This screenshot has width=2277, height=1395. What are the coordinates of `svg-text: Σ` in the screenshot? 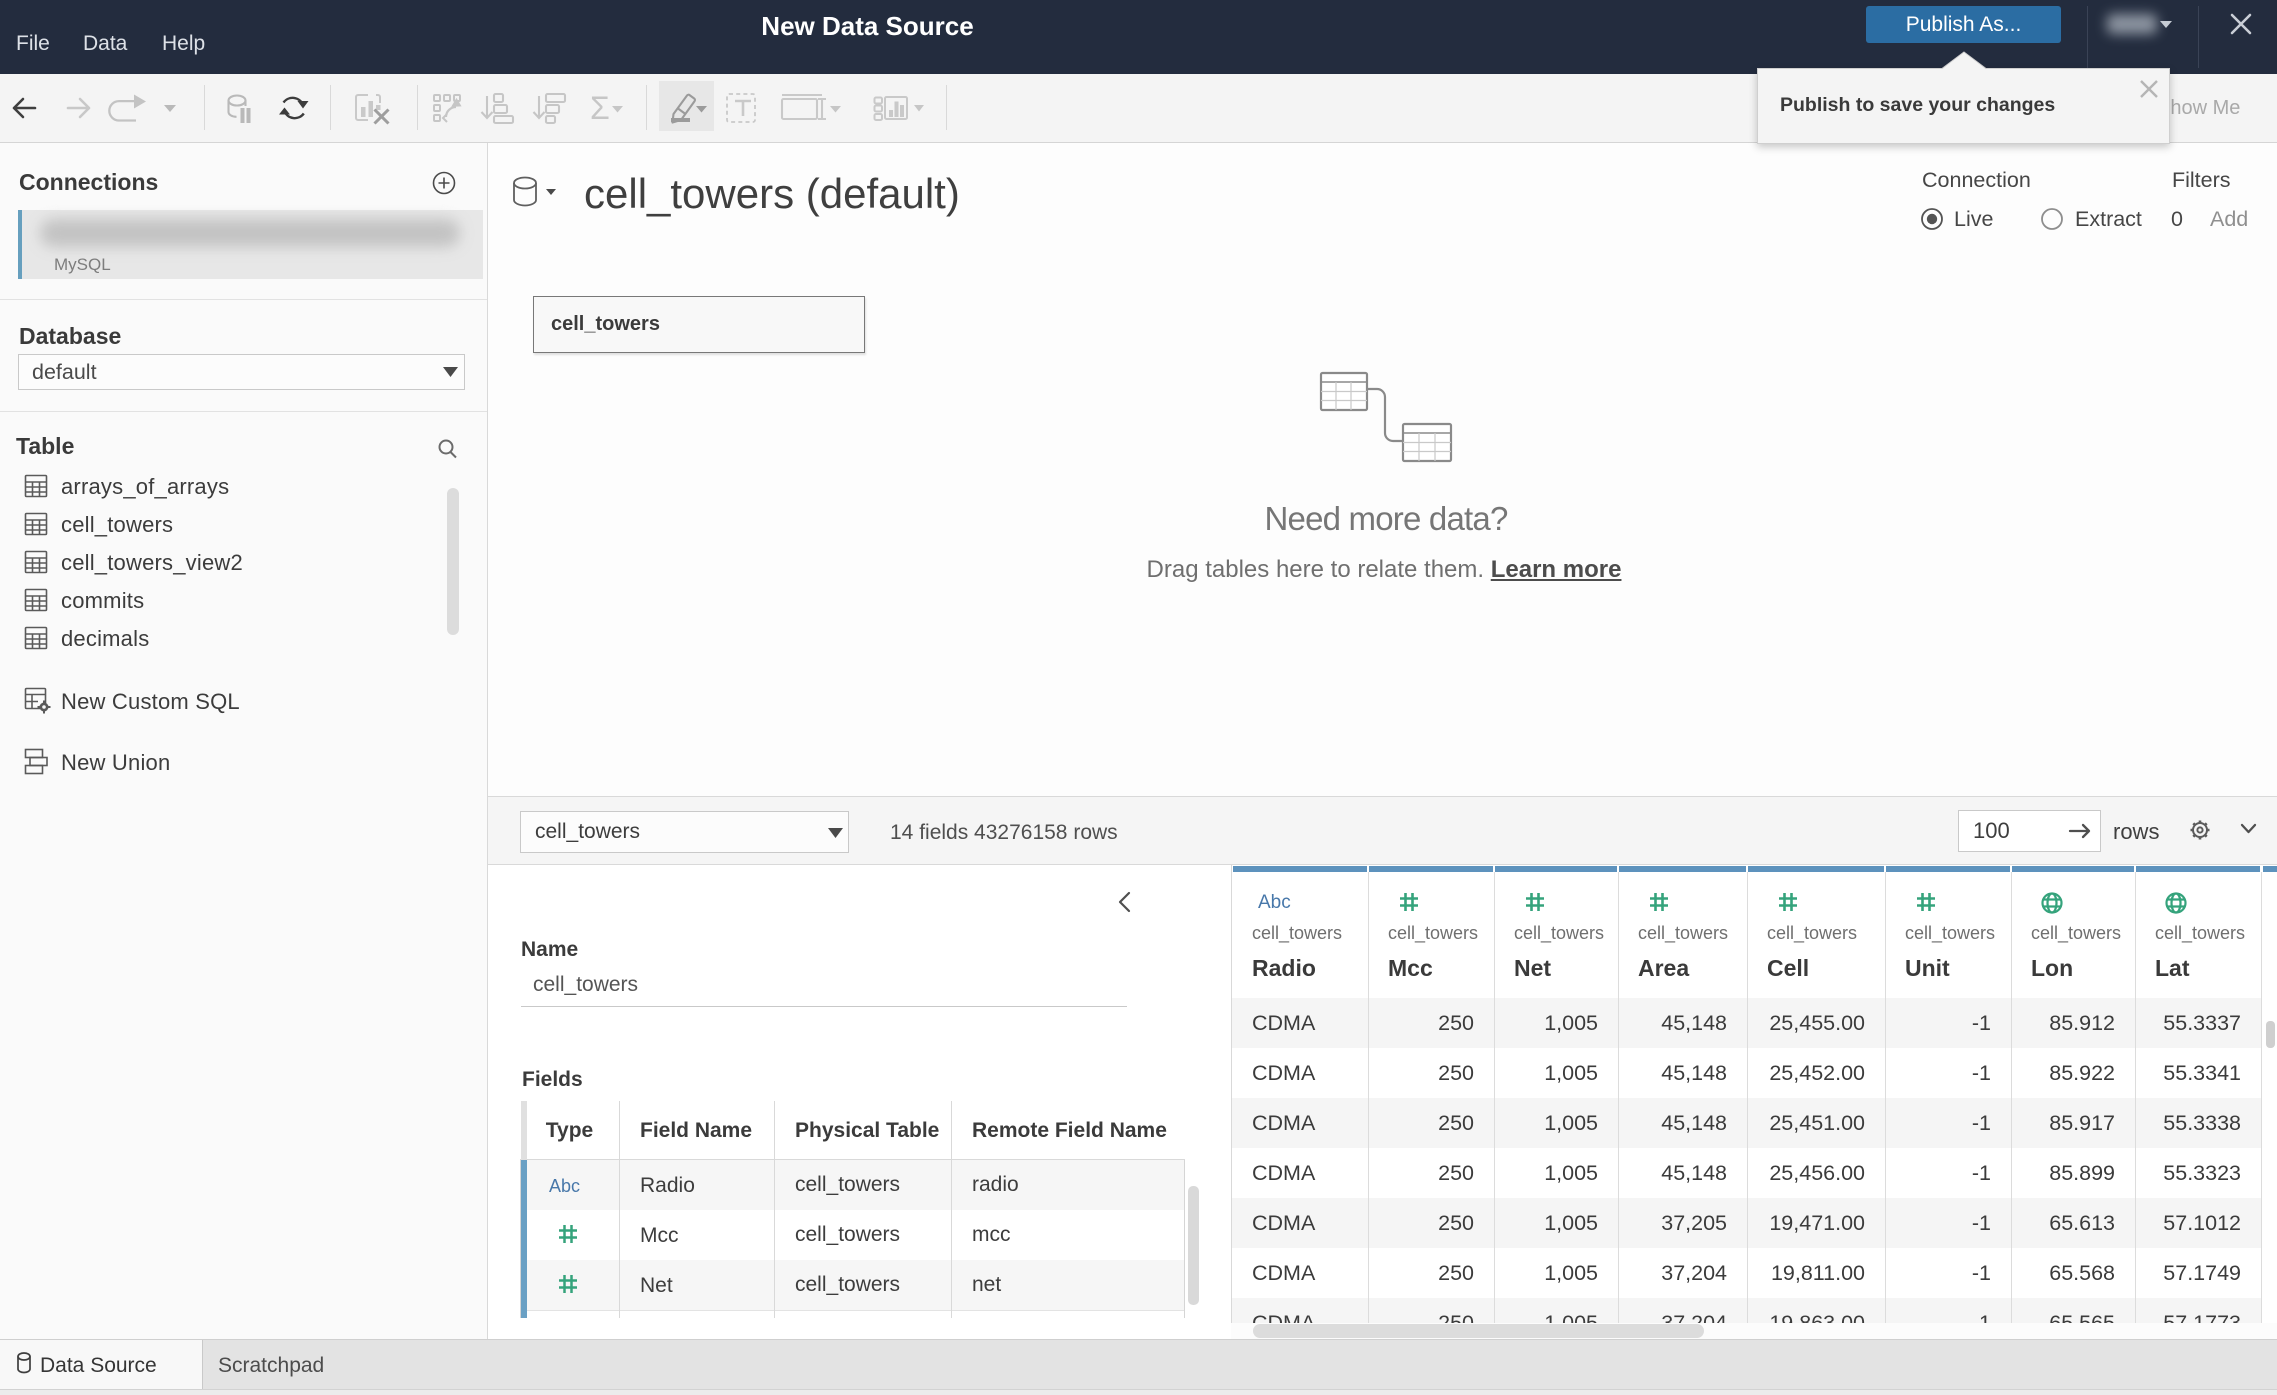 It's located at (600, 108).